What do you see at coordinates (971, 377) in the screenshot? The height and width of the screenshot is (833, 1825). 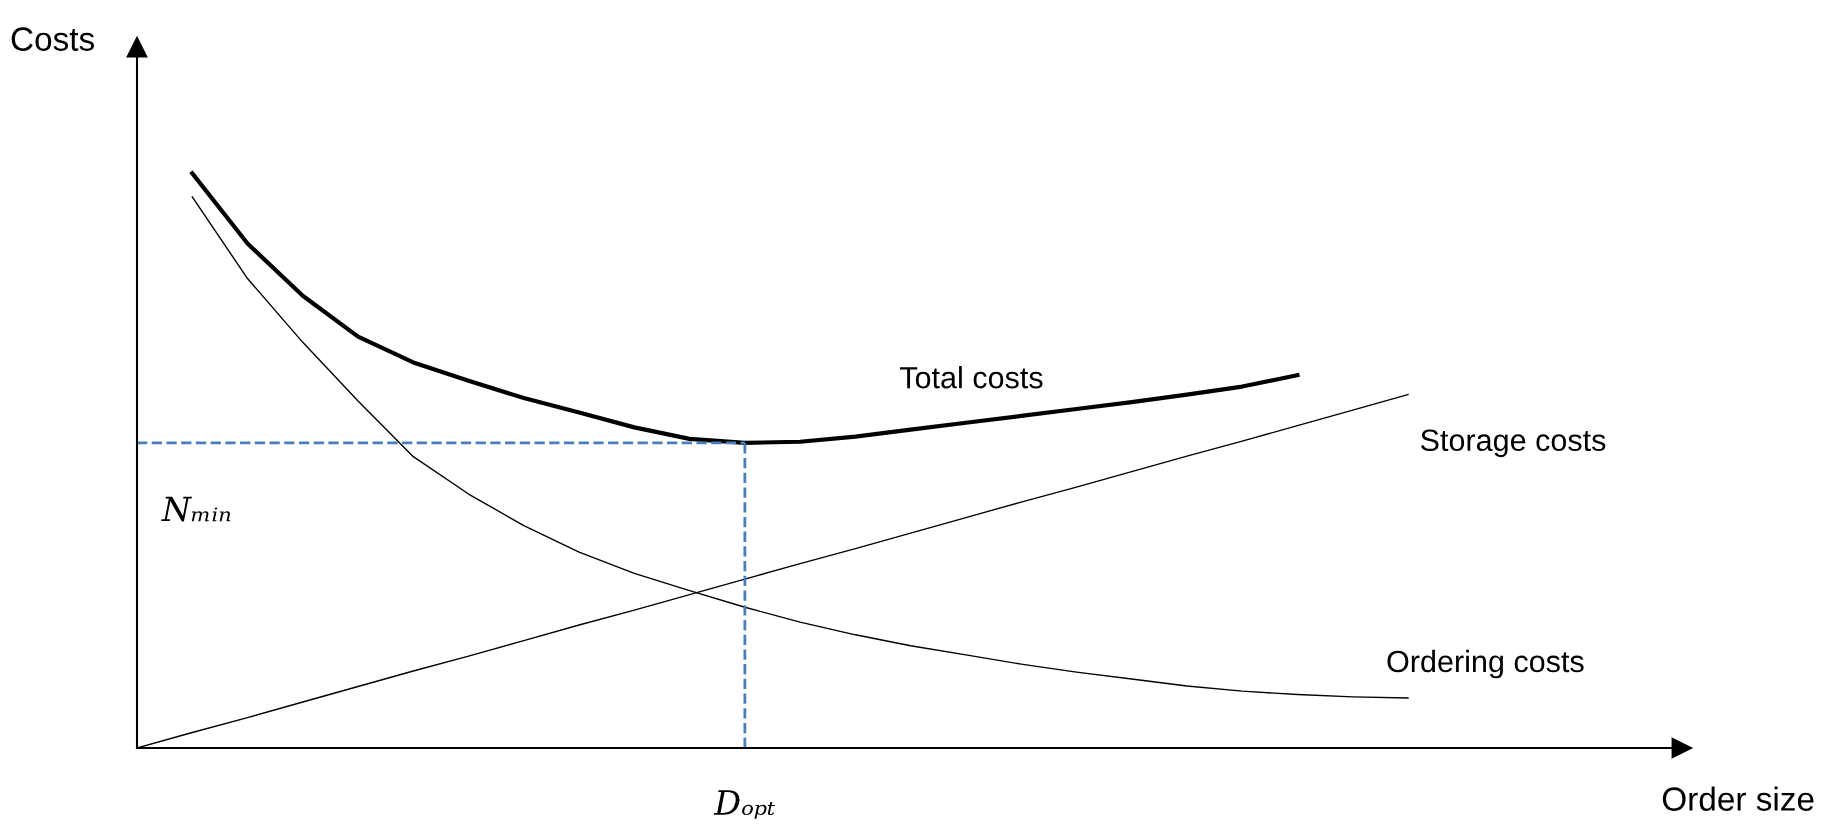 I see `series-label: Total costs` at bounding box center [971, 377].